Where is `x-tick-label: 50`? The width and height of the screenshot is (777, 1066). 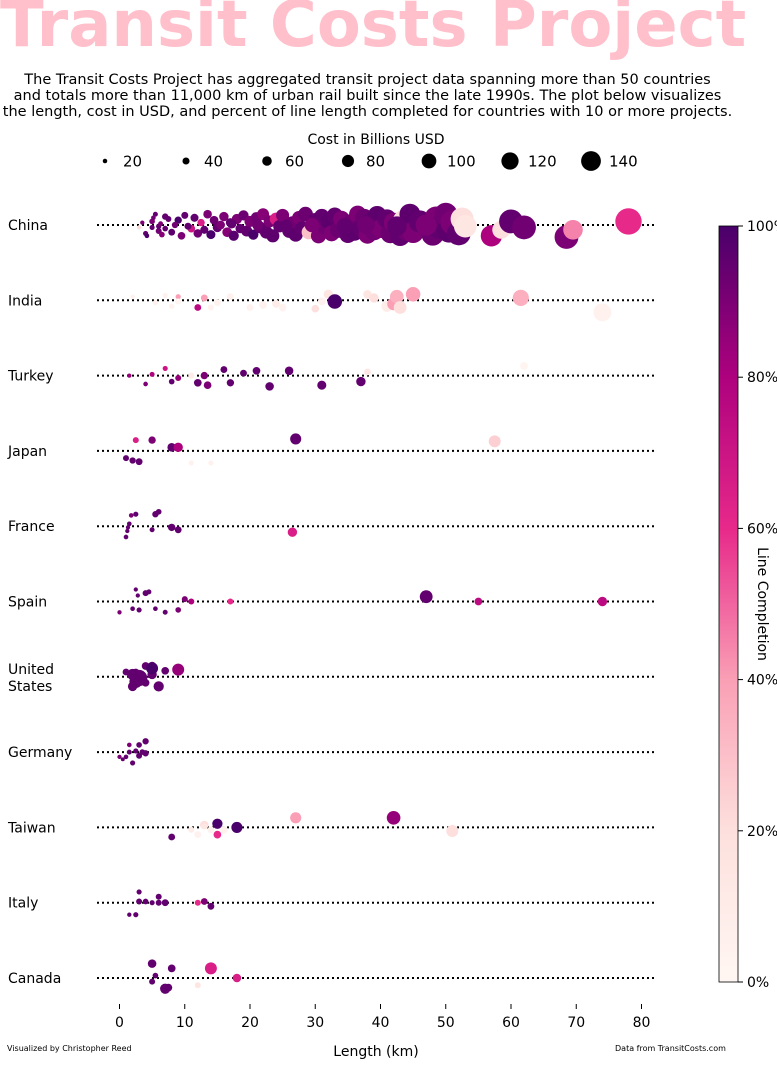 x-tick-label: 50 is located at coordinates (446, 1023).